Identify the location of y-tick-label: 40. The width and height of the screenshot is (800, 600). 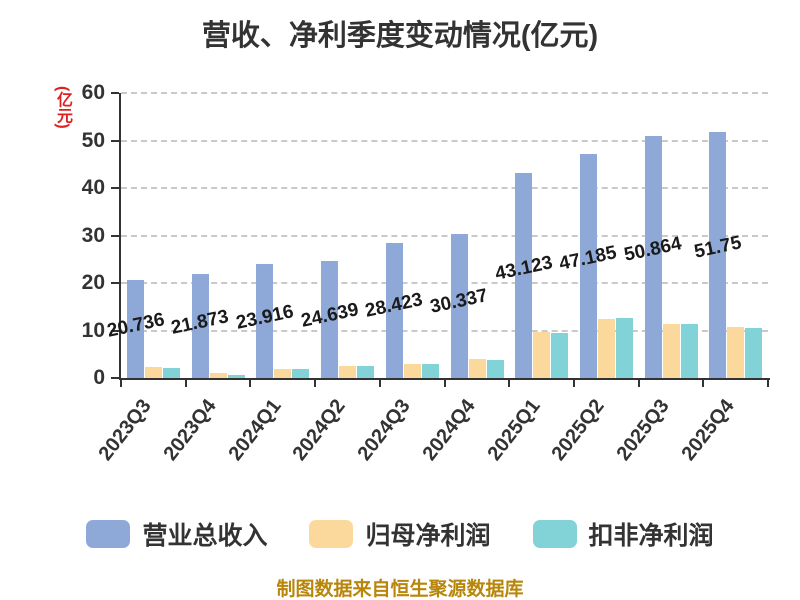
(93, 187).